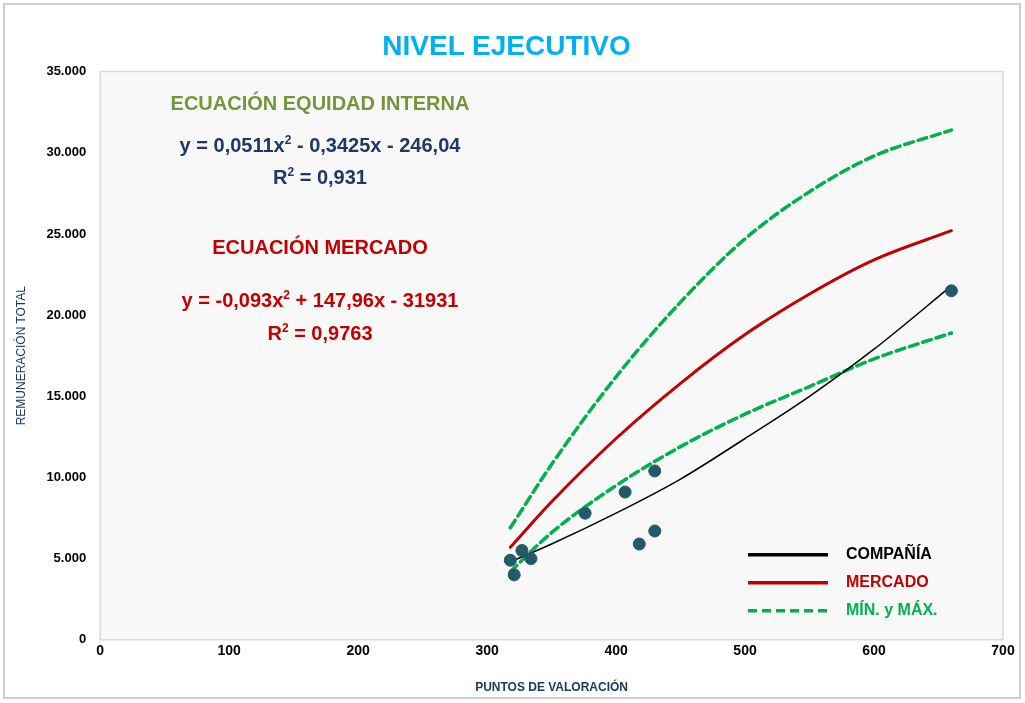  Describe the element at coordinates (66, 152) in the screenshot. I see `y-tick-label: 30.000` at that location.